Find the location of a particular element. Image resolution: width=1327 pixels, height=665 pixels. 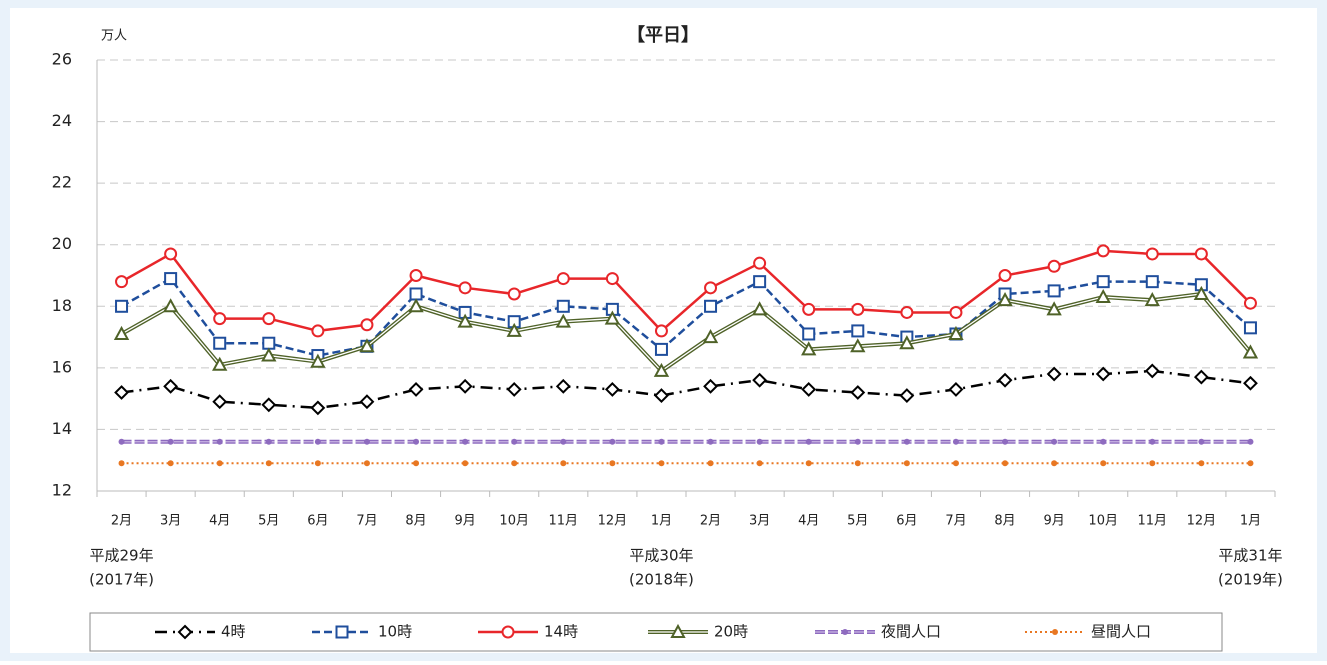

x-tick-label: 5月 is located at coordinates (857, 521).